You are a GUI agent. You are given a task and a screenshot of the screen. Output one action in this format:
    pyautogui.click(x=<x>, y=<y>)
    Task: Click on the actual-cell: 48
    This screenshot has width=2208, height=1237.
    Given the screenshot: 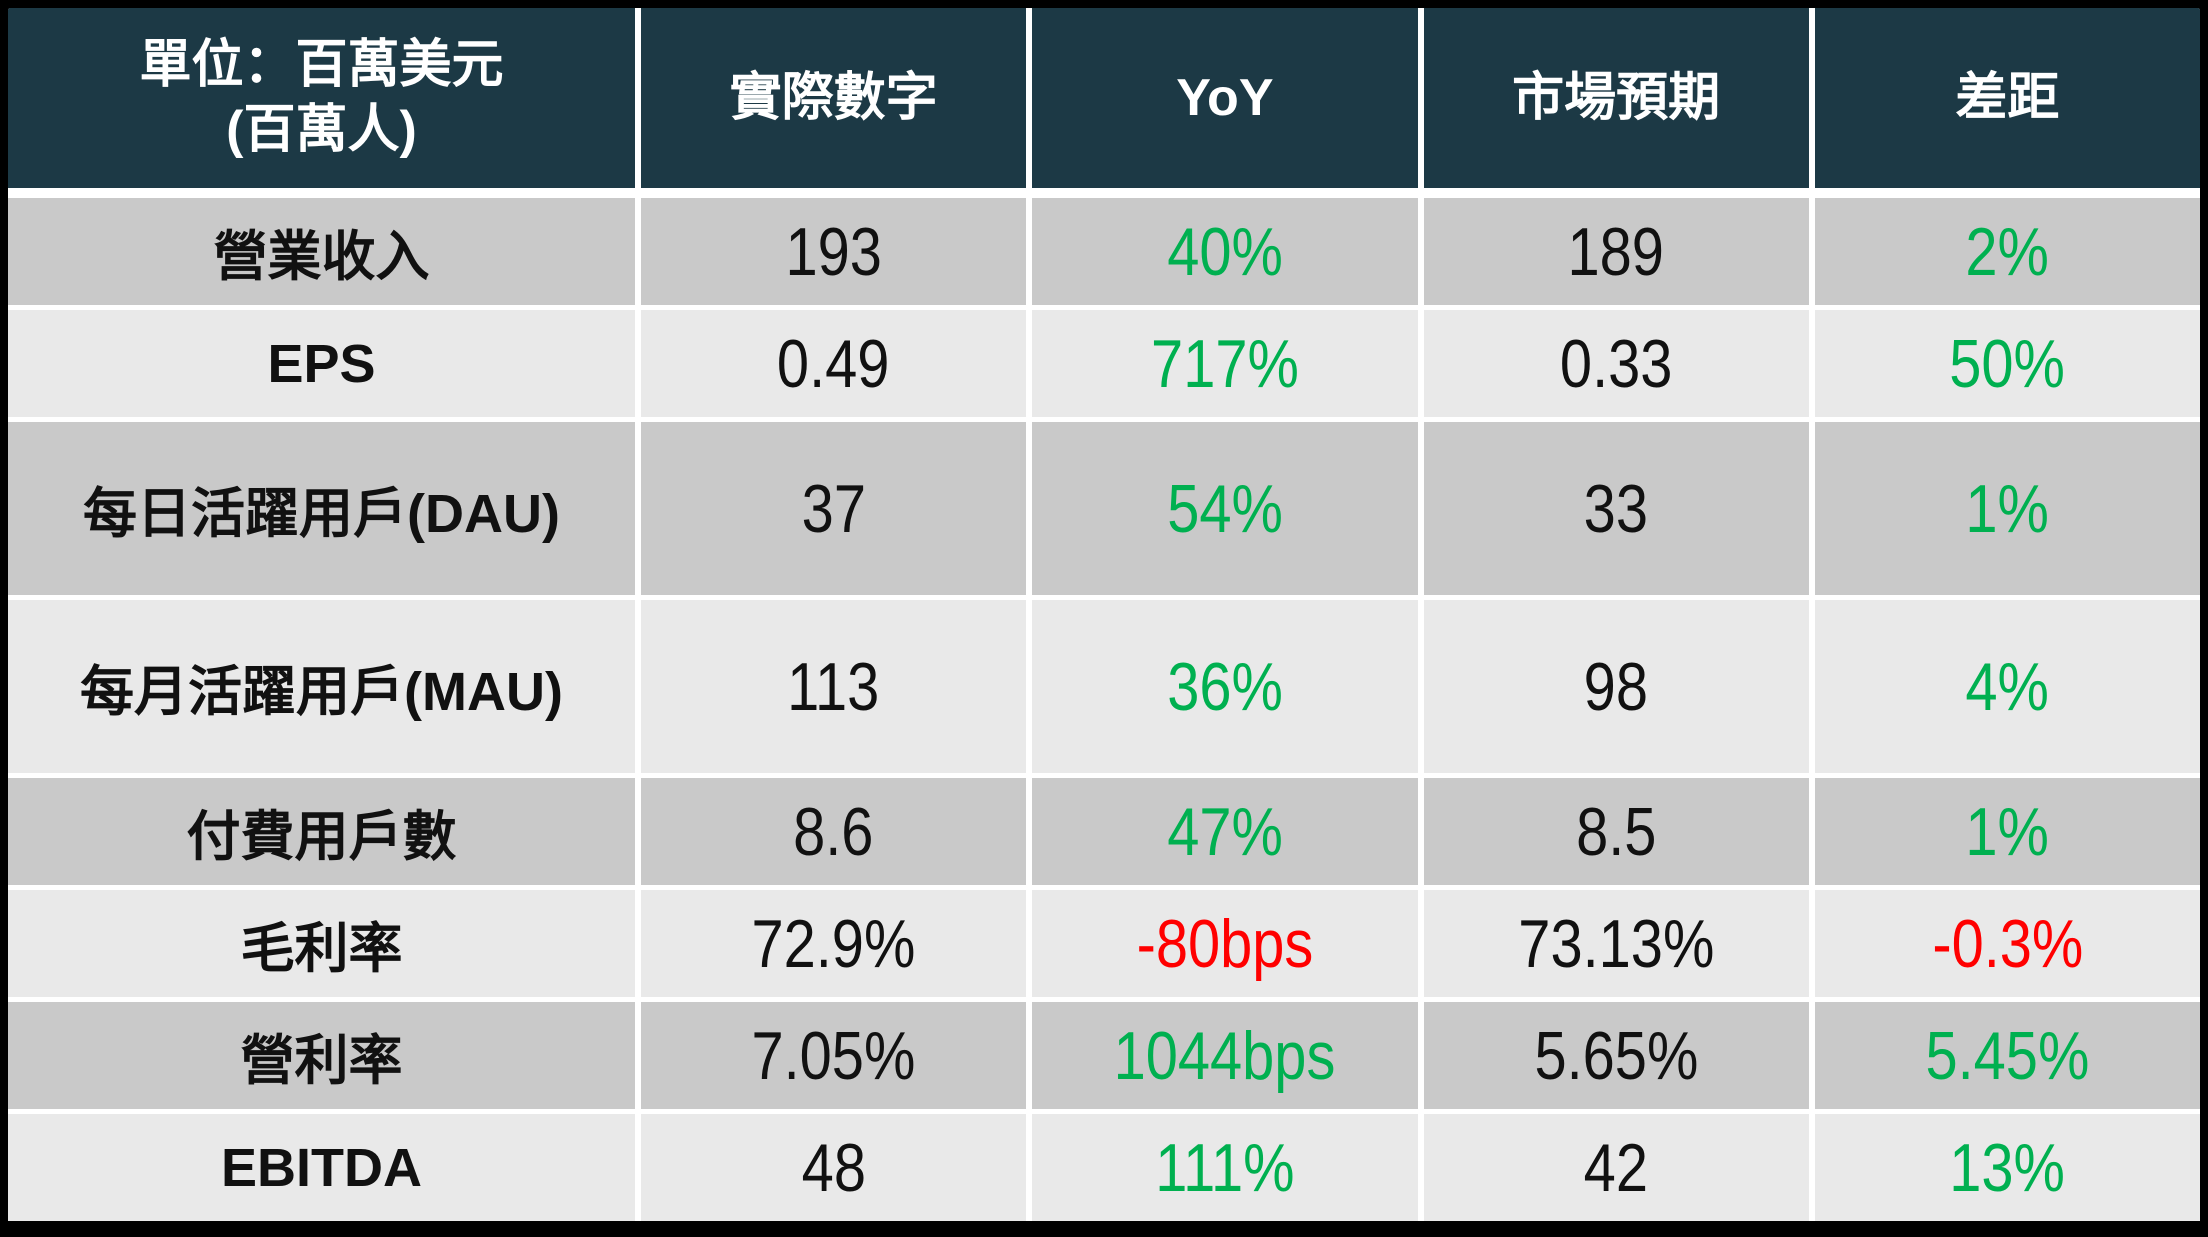 What is the action you would take?
    pyautogui.click(x=834, y=1167)
    